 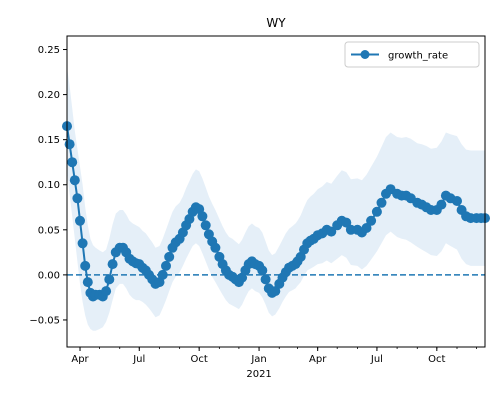 What do you see at coordinates (258, 374) in the screenshot?
I see `x-axis-label: 2021` at bounding box center [258, 374].